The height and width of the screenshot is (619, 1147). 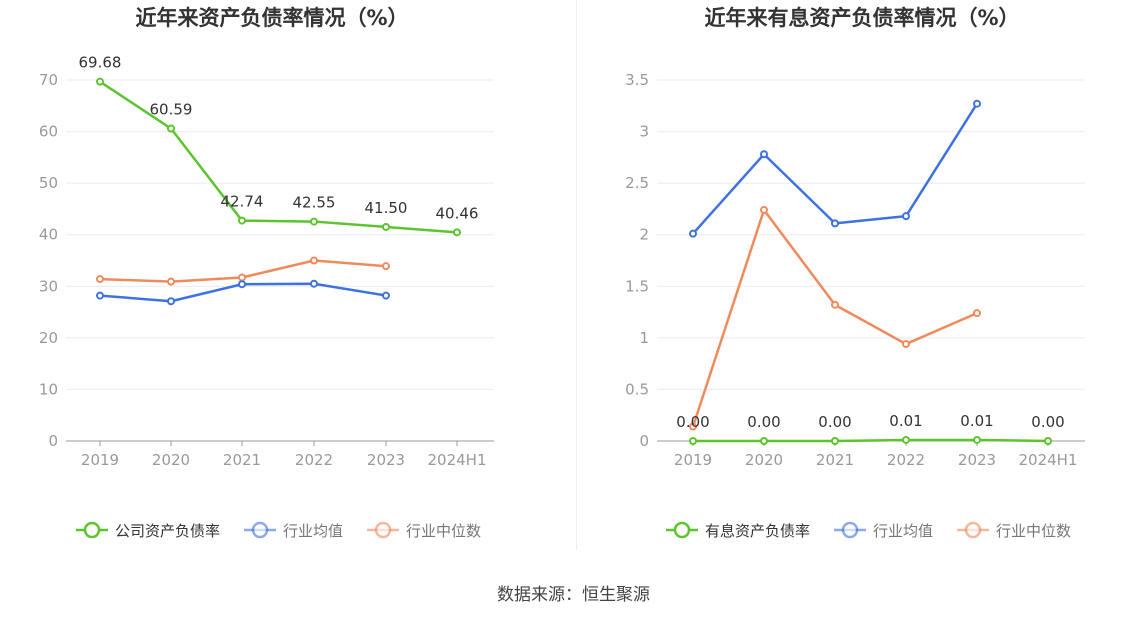 I want to click on data-label: 41.50, so click(x=386, y=208).